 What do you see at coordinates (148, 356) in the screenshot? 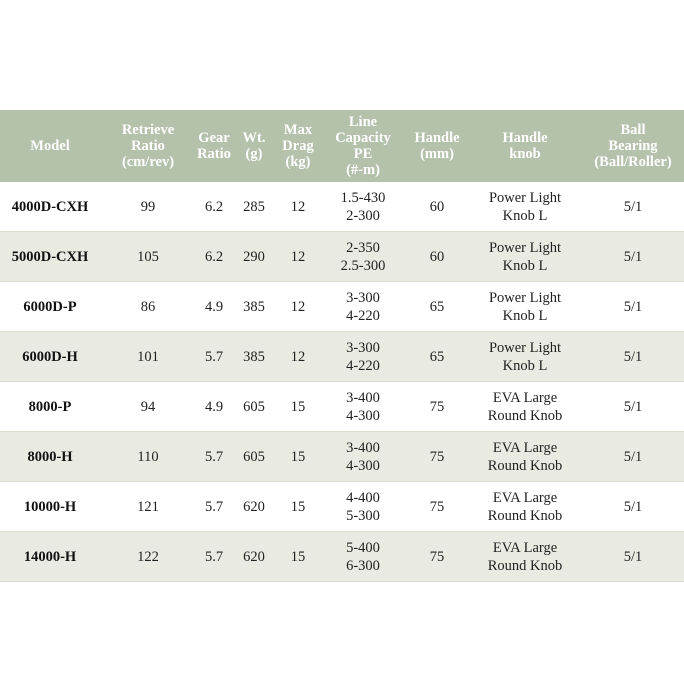
I see `cell-retrieve: 101` at bounding box center [148, 356].